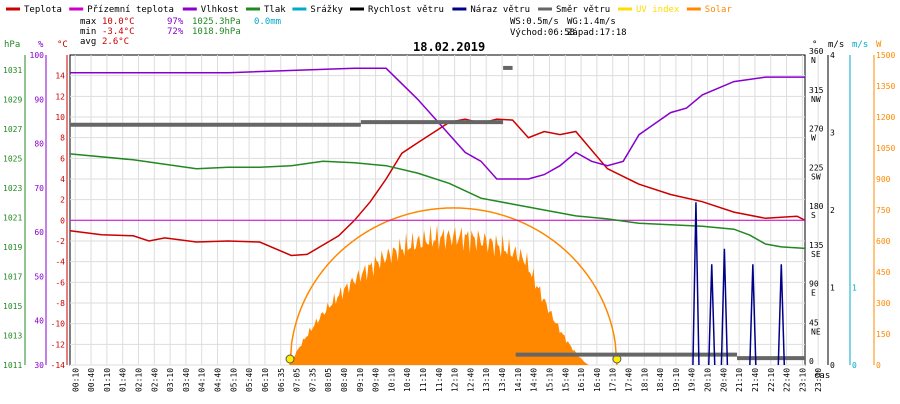  I want to click on stat-sunset: Západ:17:18, so click(597, 33).